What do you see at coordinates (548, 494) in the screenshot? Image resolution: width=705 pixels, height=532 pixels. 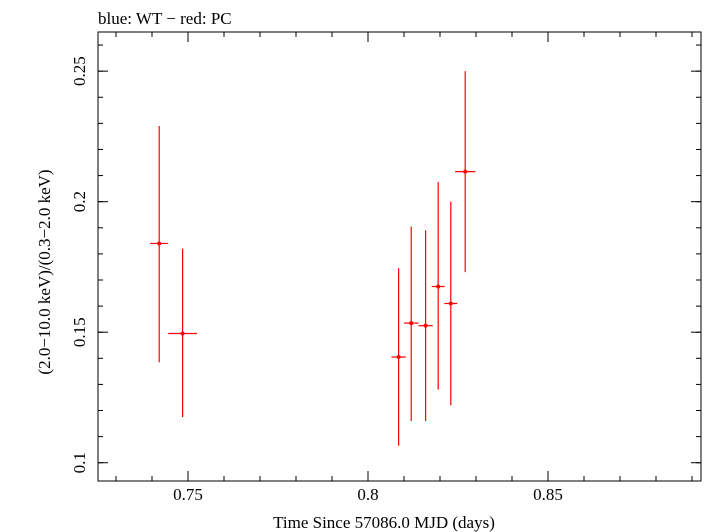 I see `x-tick-label: 0.85` at bounding box center [548, 494].